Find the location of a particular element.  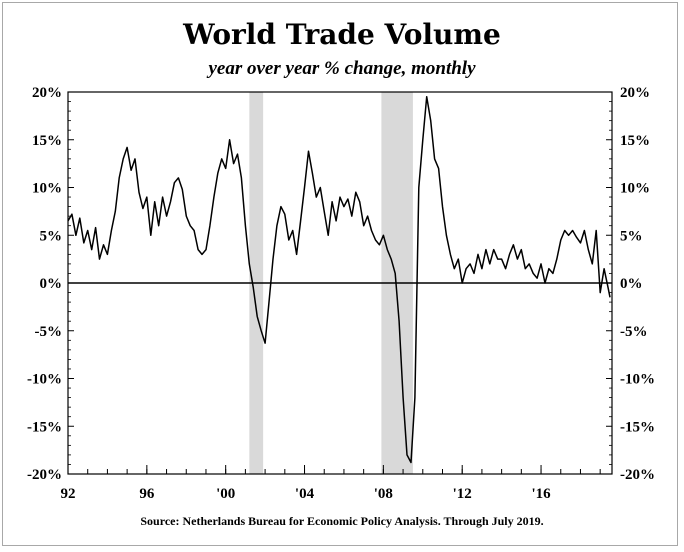

y-tick-label-right: -15% is located at coordinates (637, 427).